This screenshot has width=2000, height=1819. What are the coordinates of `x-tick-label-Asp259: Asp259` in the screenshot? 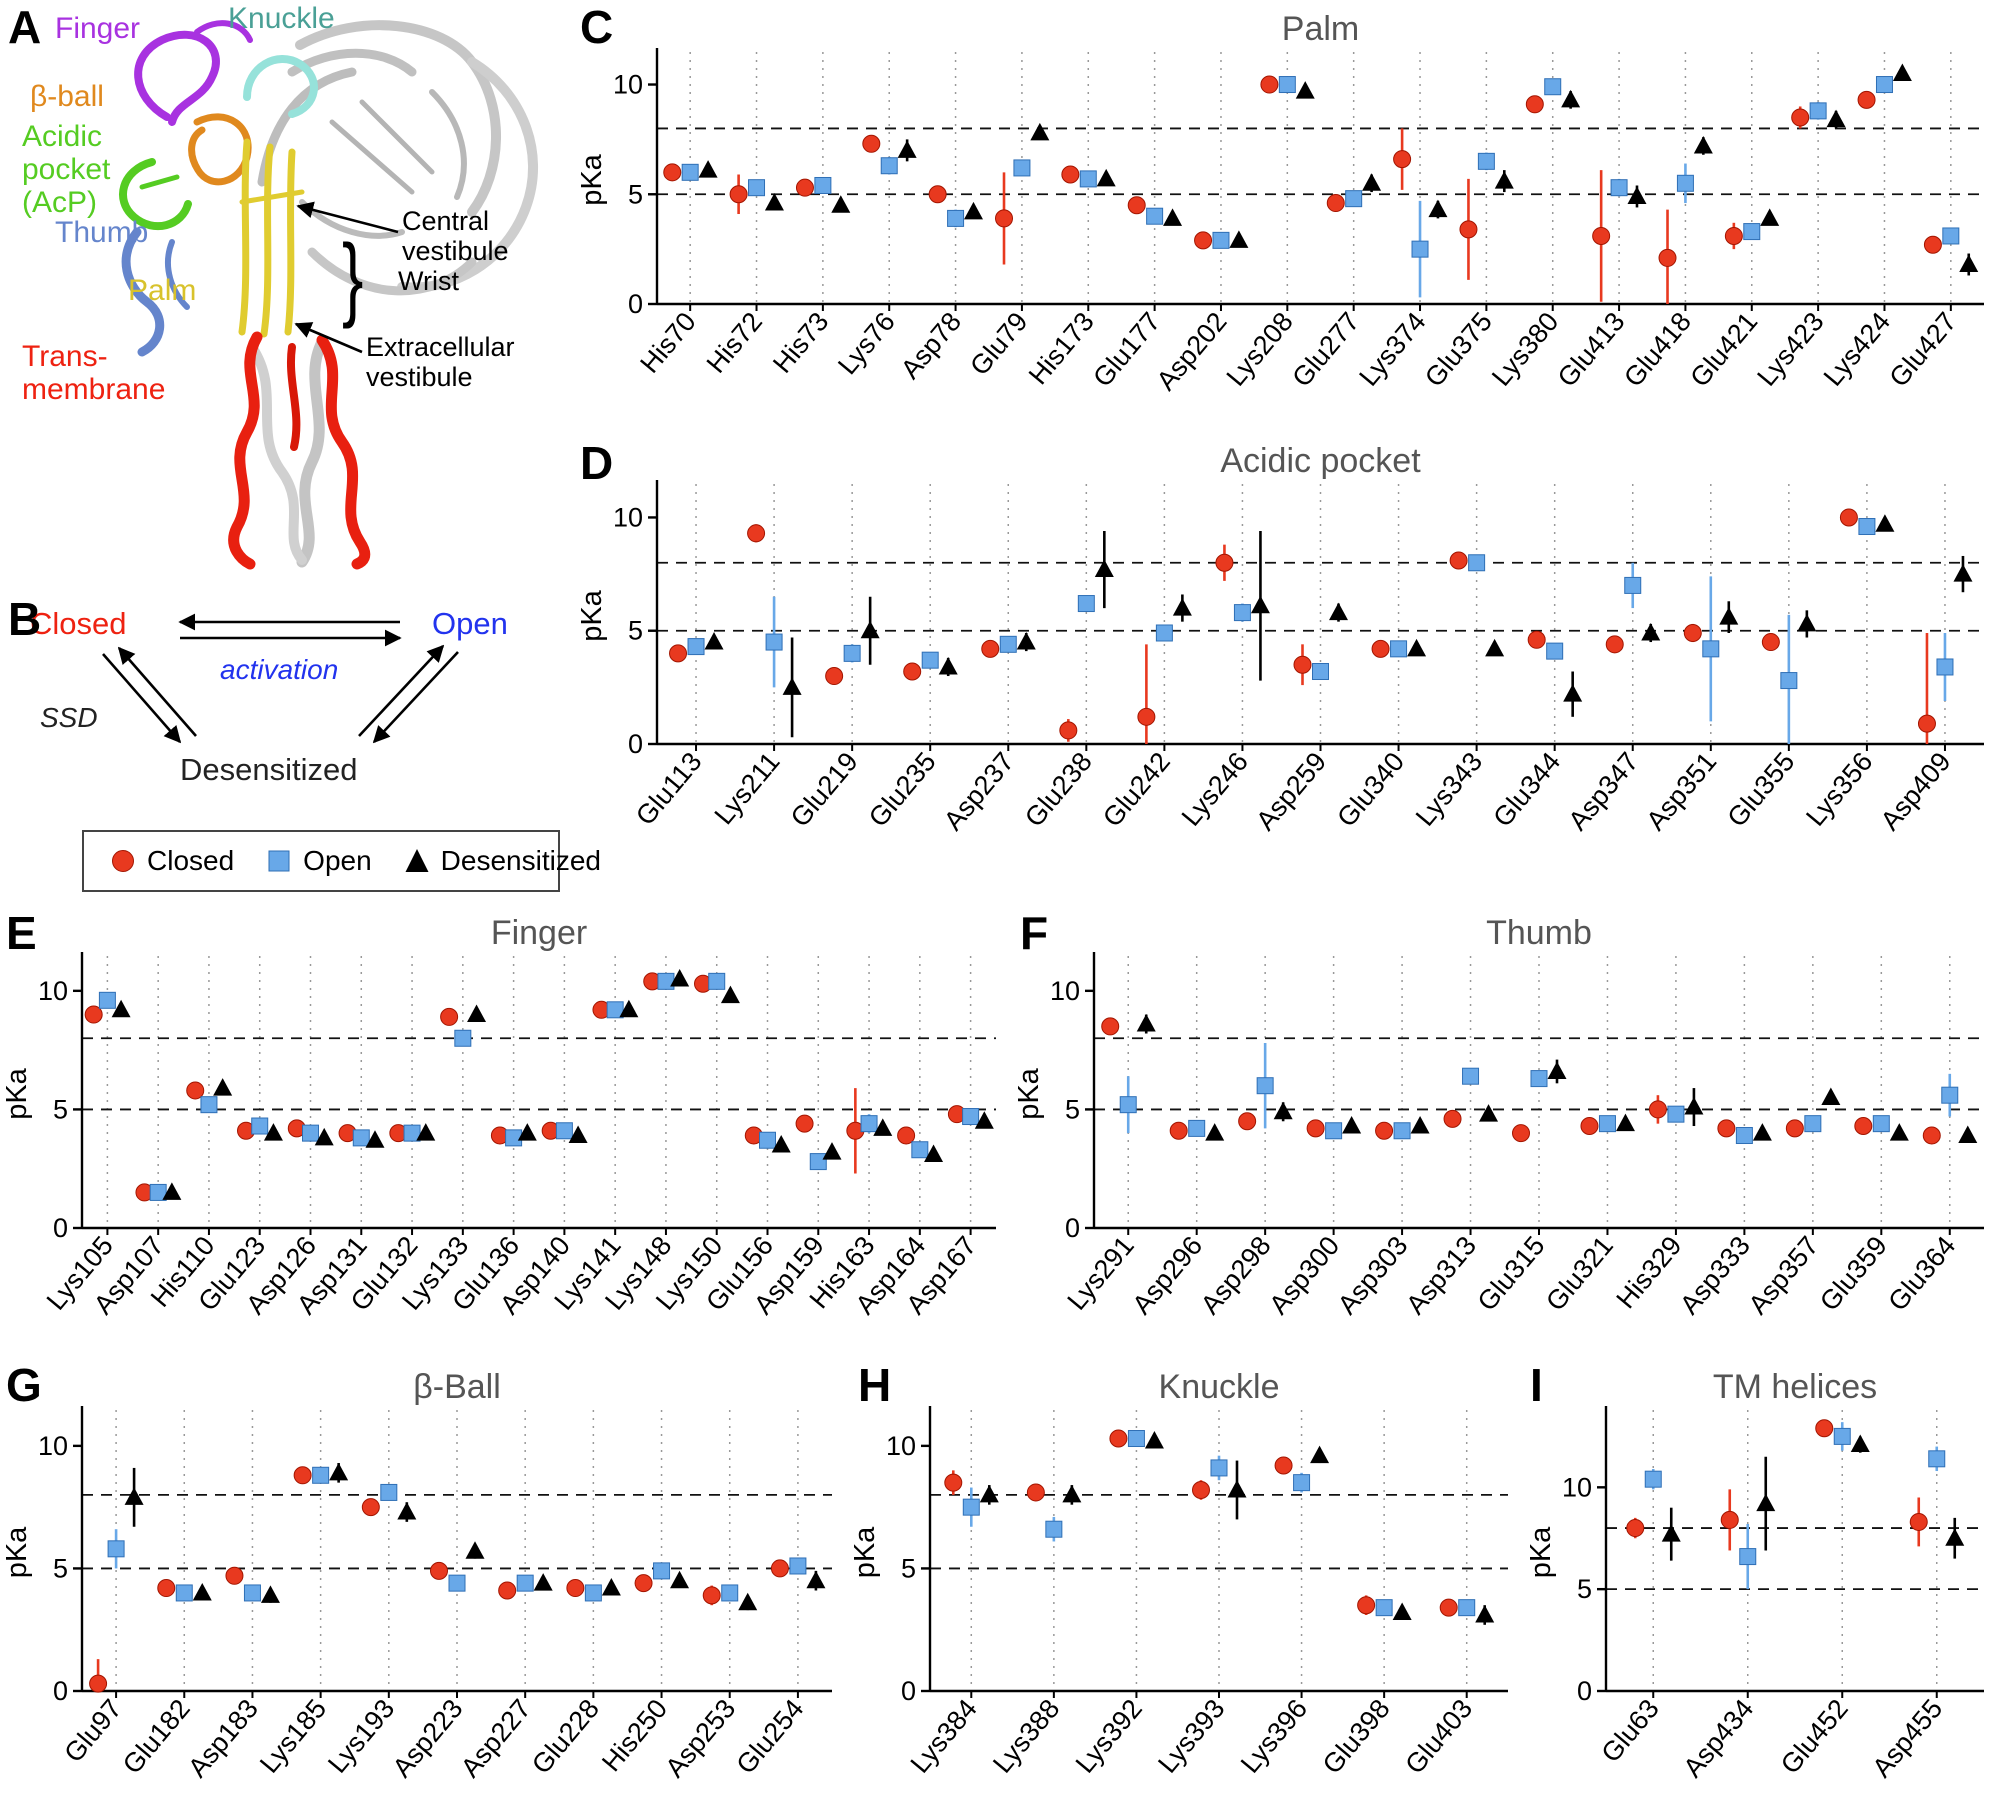 It's located at (1291, 791).